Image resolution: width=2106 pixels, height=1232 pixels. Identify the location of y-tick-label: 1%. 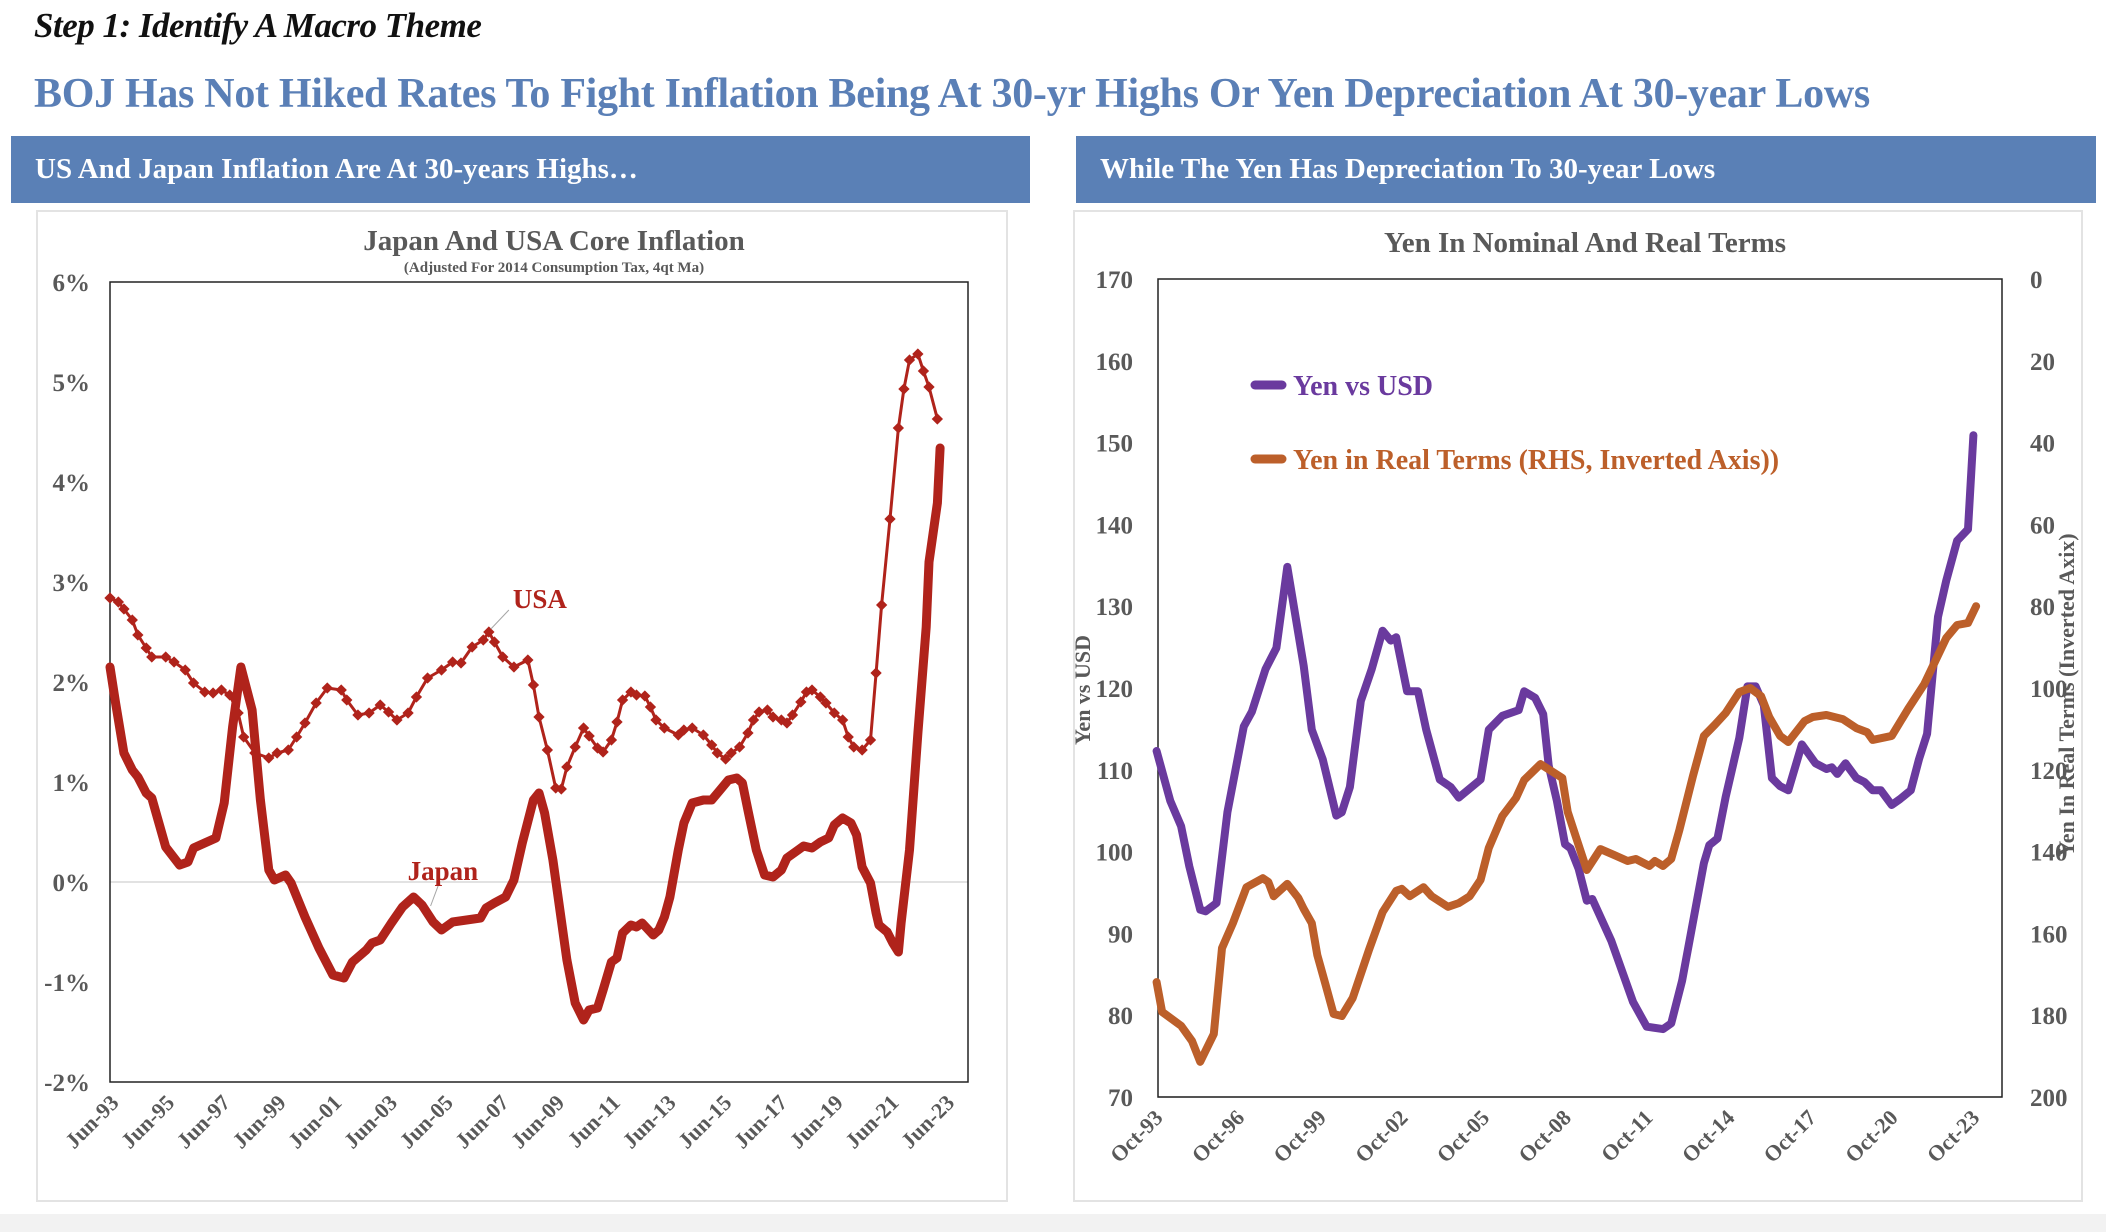
(72, 783).